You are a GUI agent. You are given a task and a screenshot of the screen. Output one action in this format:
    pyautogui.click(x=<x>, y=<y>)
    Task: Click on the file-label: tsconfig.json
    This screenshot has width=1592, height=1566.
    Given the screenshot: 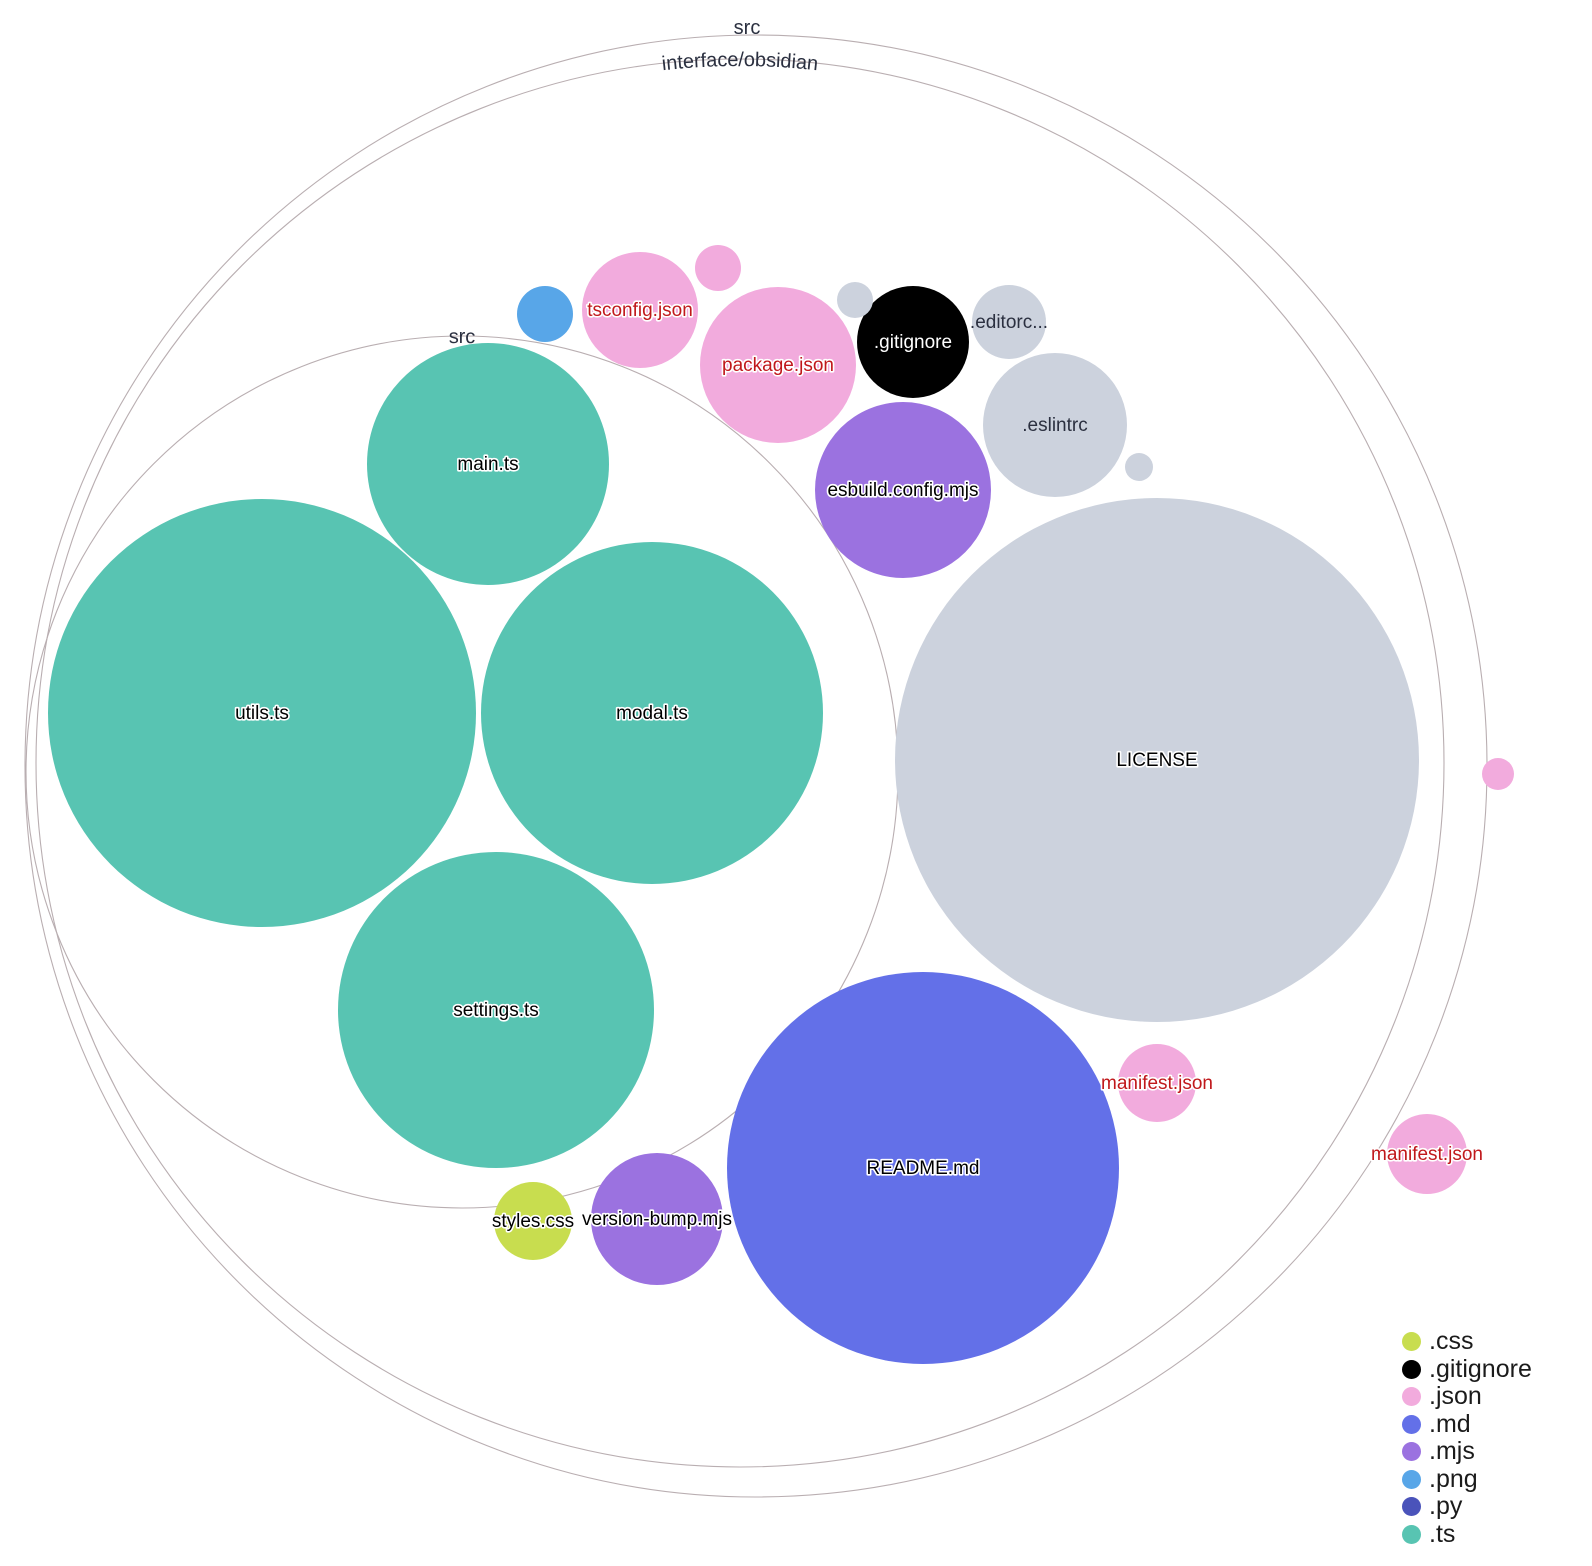 What is the action you would take?
    pyautogui.click(x=640, y=310)
    